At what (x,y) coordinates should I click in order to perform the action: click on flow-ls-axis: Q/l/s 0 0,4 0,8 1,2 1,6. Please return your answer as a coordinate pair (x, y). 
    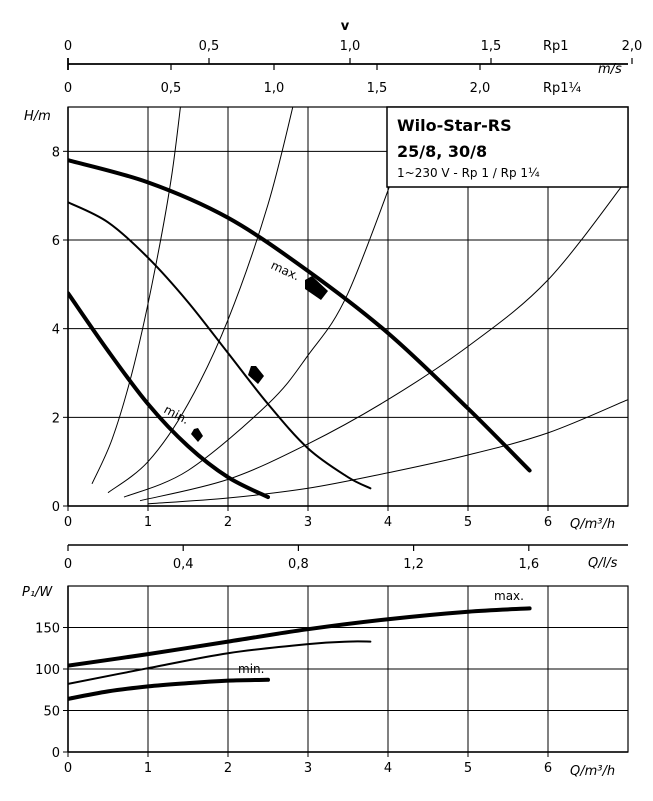
    Looking at the image, I should click on (346, 558).